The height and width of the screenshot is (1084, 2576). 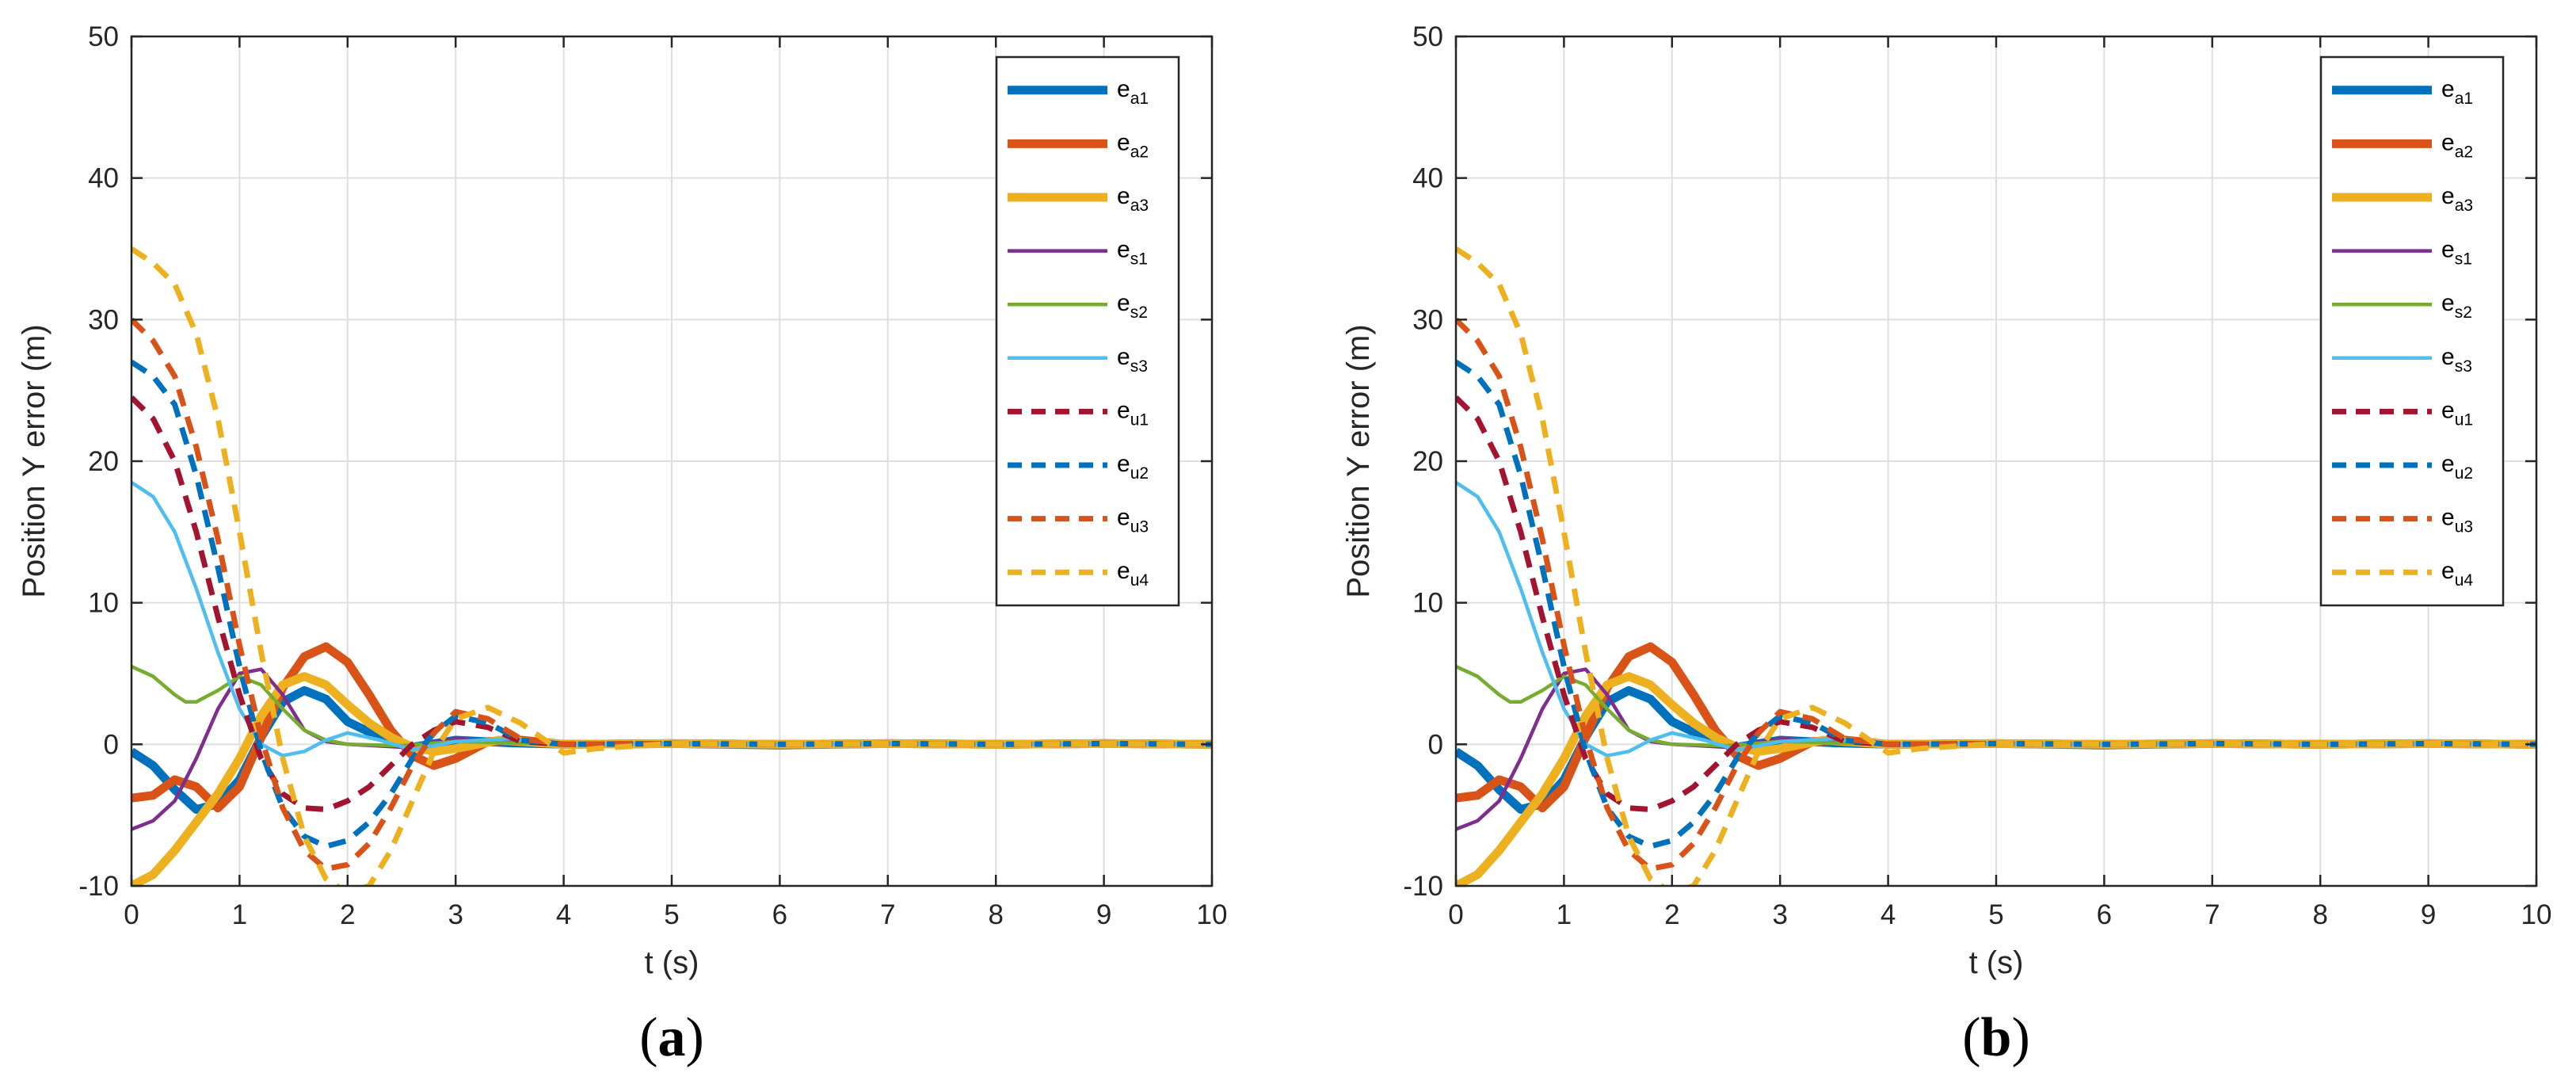 What do you see at coordinates (99, 886) in the screenshot?
I see `y-tick-label: -10` at bounding box center [99, 886].